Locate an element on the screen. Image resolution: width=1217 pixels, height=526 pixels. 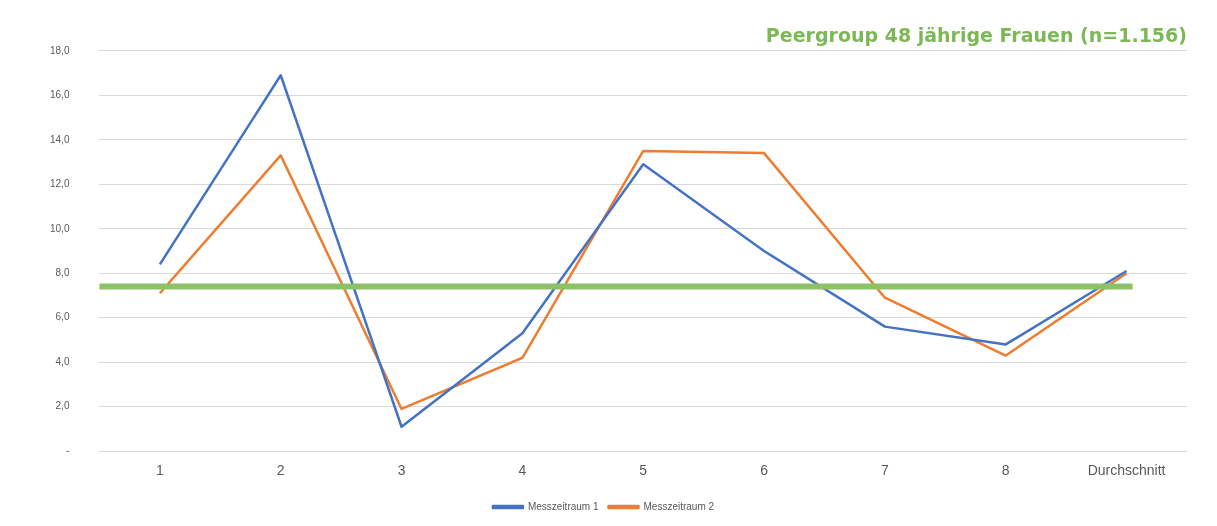
chart-title: Peergroup 48 jährige Frauen (n=1.156) is located at coordinates (976, 35).